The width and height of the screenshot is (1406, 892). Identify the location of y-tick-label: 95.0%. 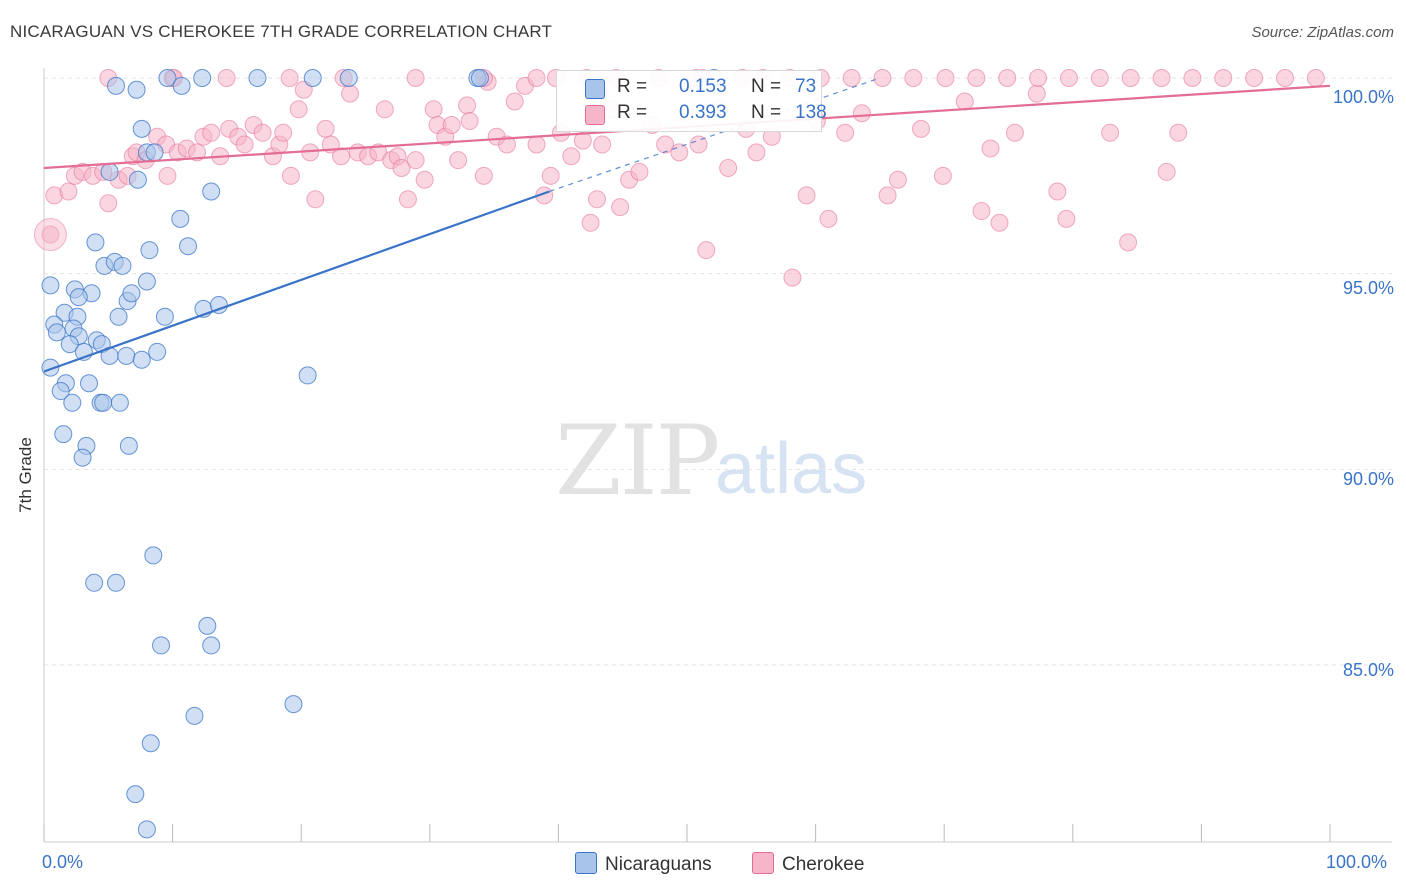
(1368, 288).